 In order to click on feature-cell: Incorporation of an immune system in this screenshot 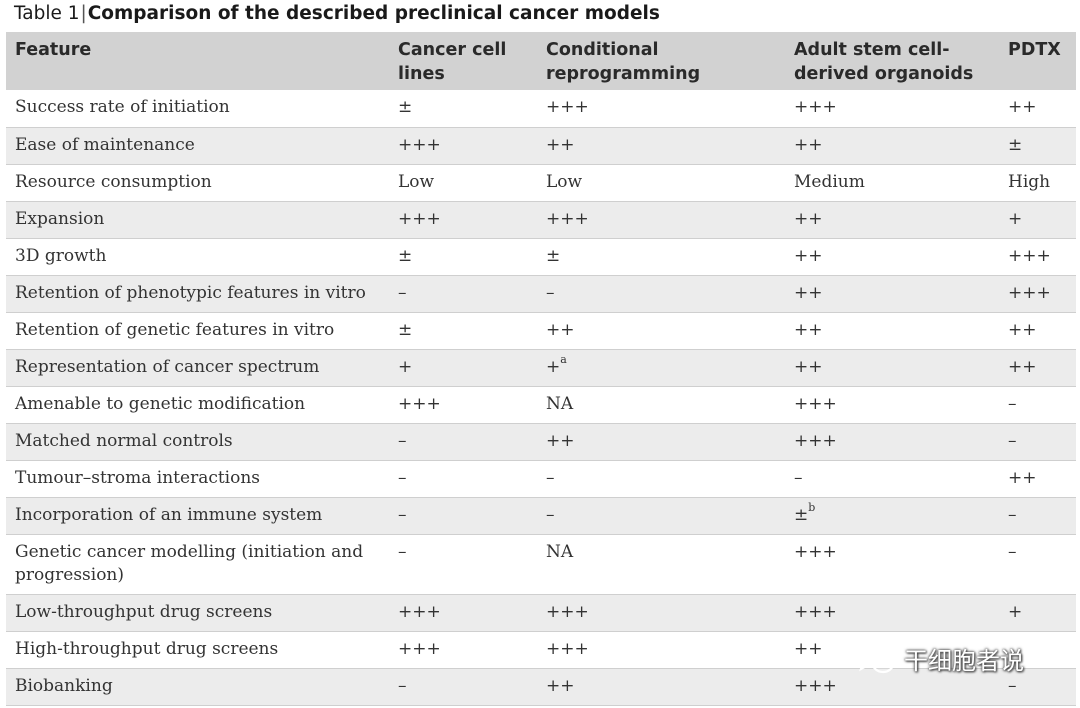, I will do `click(197, 516)`.